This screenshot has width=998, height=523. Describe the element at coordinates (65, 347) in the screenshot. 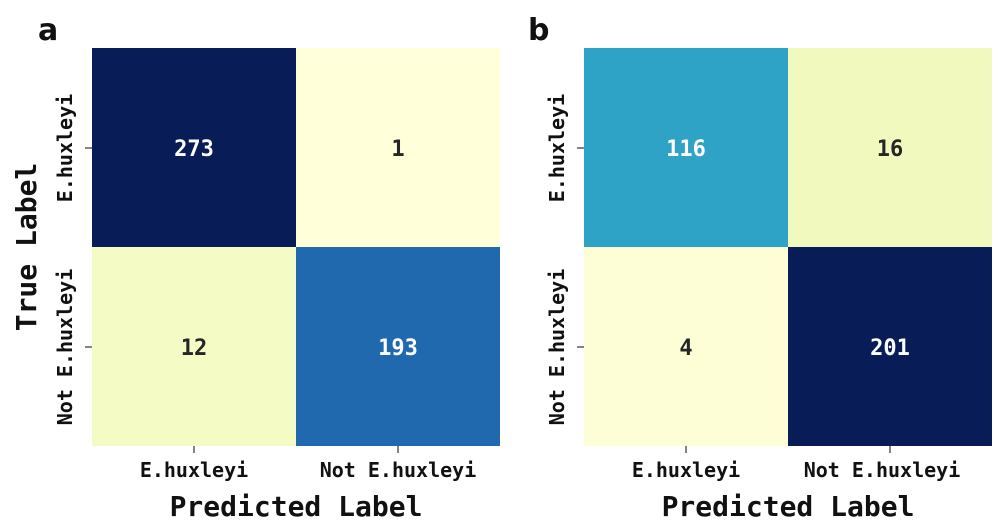

I see `panel-a-y-tick-label: Not E.huxleyi` at that location.